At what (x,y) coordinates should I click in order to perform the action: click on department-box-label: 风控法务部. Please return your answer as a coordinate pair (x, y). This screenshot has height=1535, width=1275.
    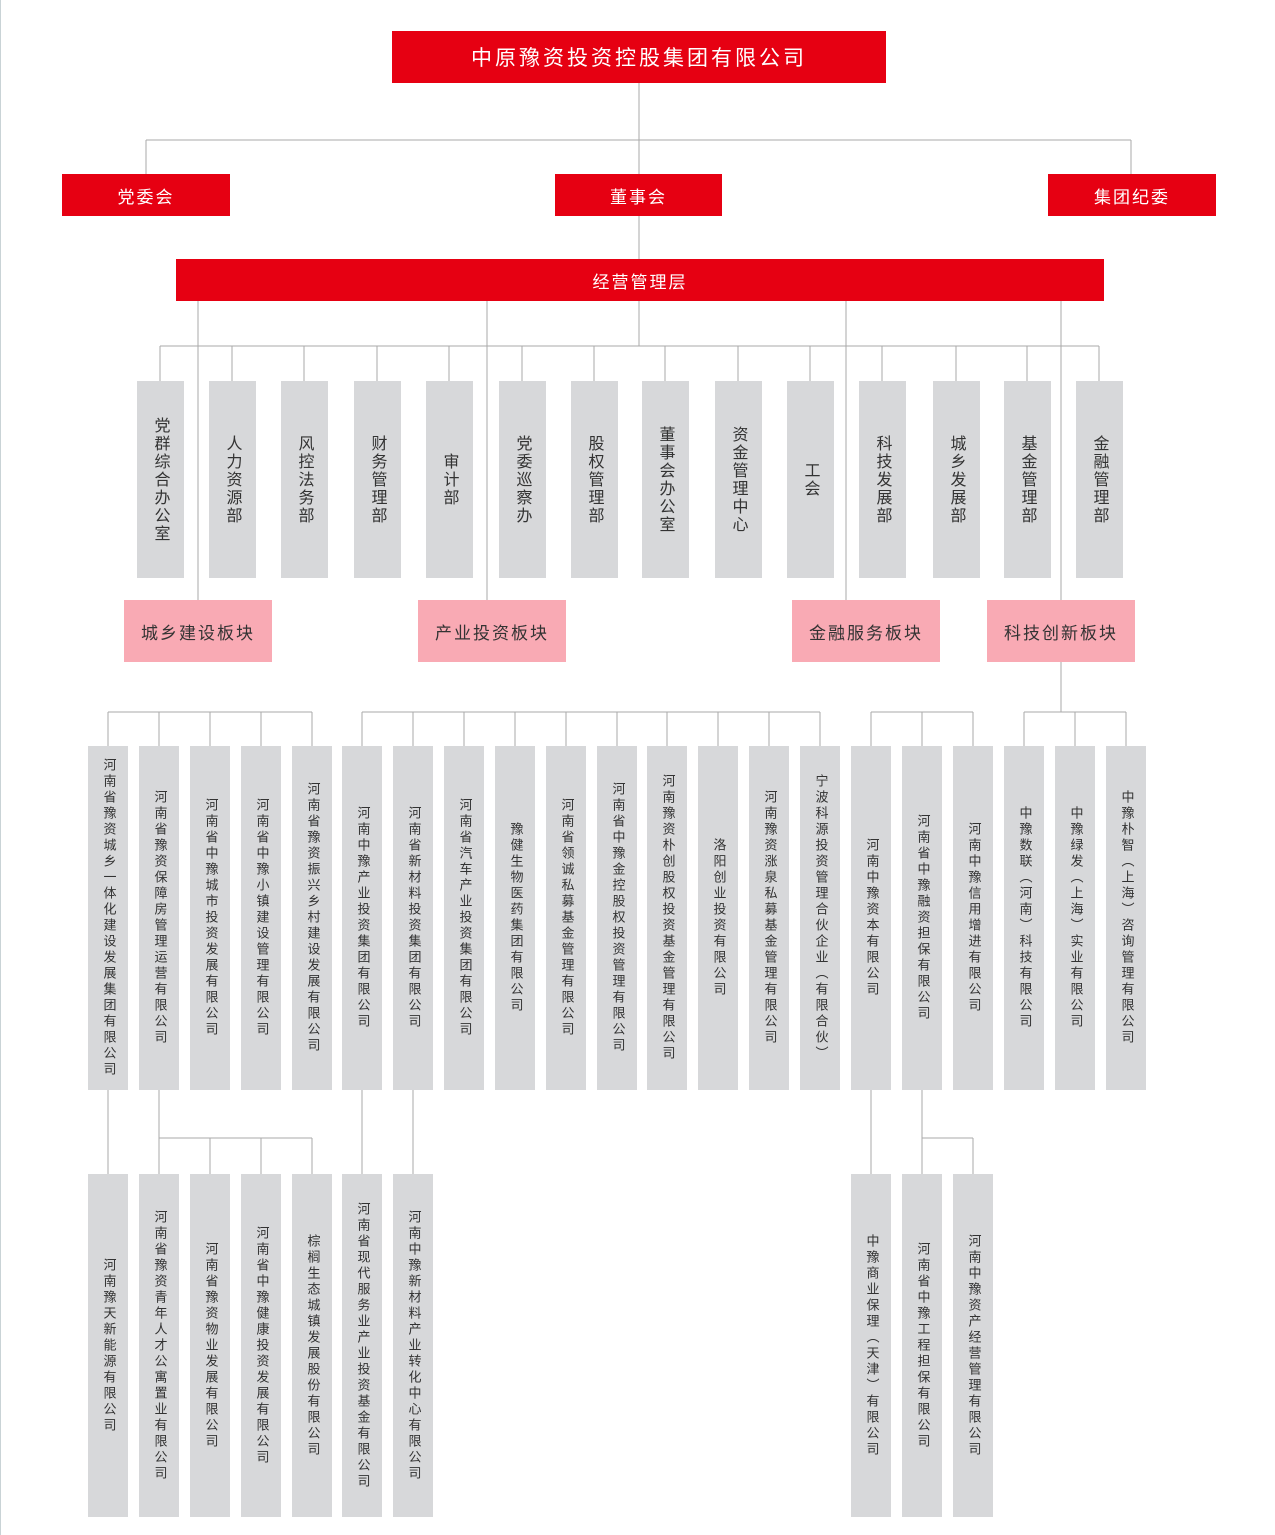
    Looking at the image, I should click on (305, 479).